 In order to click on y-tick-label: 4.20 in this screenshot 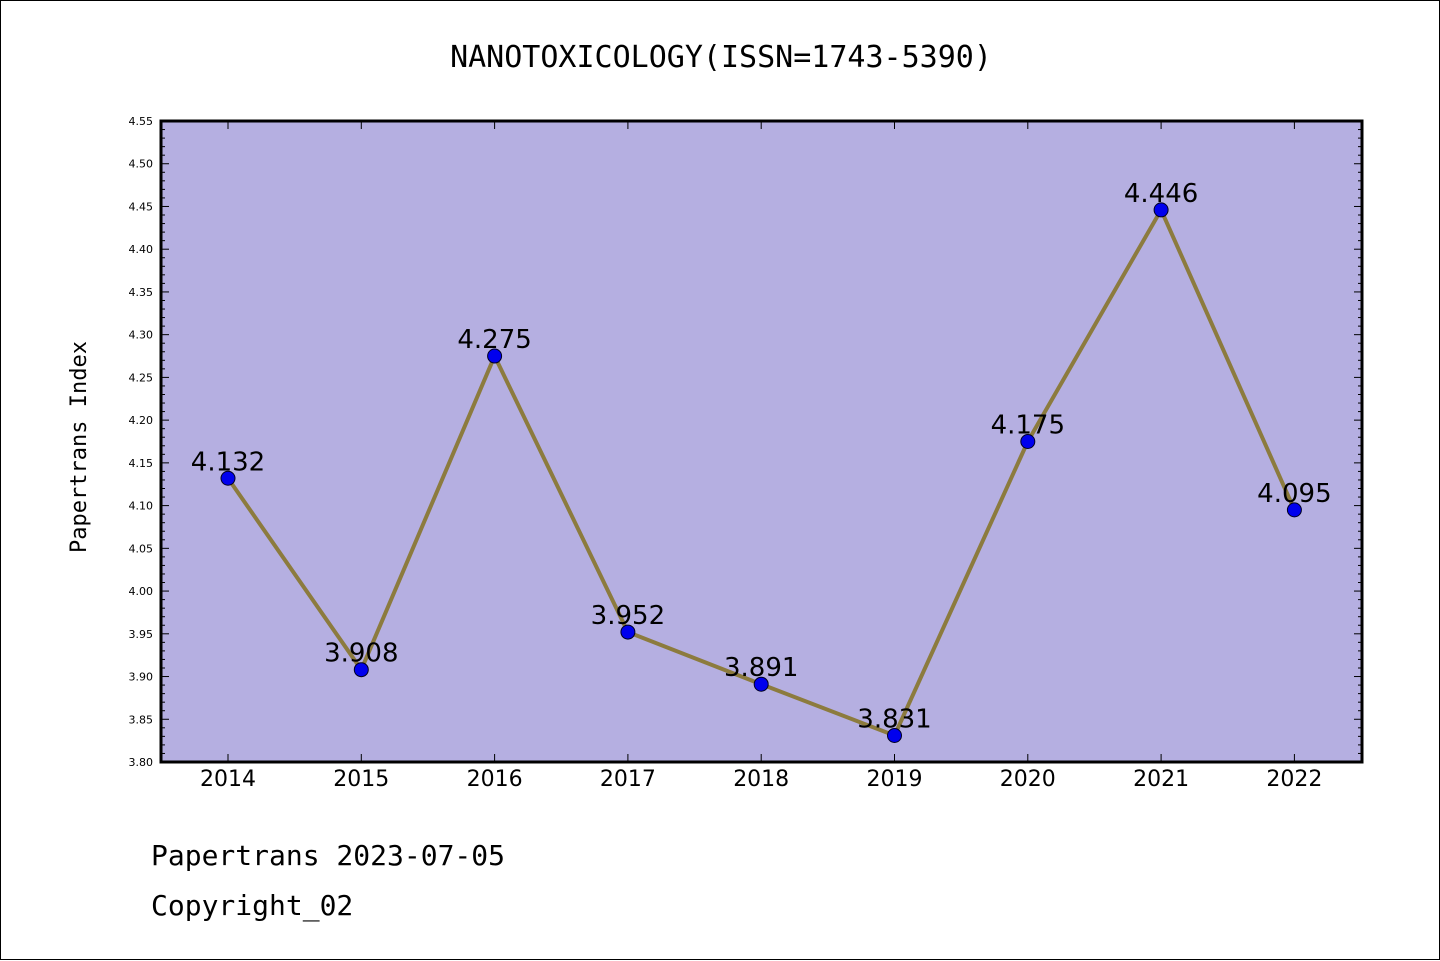, I will do `click(141, 420)`.